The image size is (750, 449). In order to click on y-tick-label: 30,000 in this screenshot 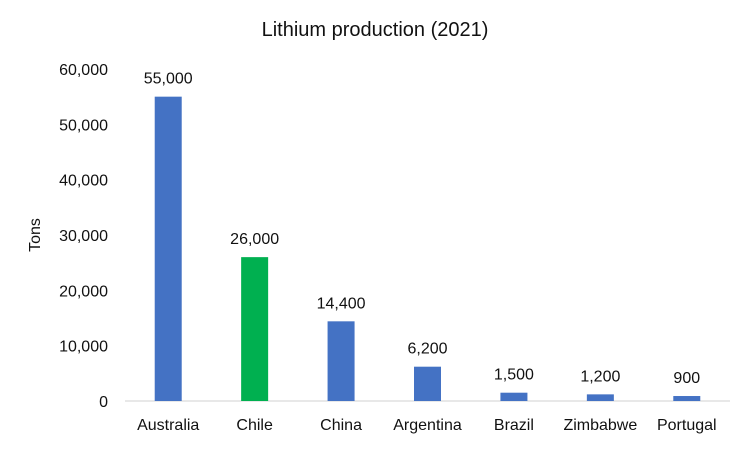, I will do `click(83, 236)`.